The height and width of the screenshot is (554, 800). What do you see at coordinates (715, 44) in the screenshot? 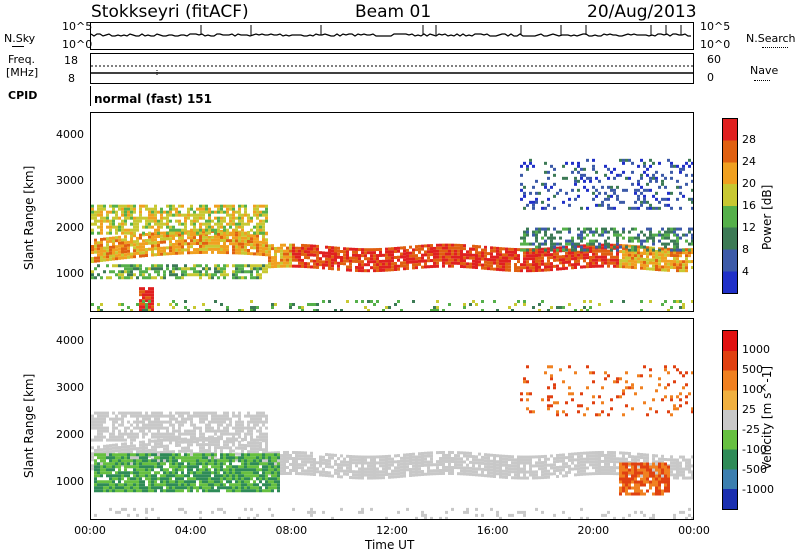
I see `noise-tick-bottom-right: 10^0` at bounding box center [715, 44].